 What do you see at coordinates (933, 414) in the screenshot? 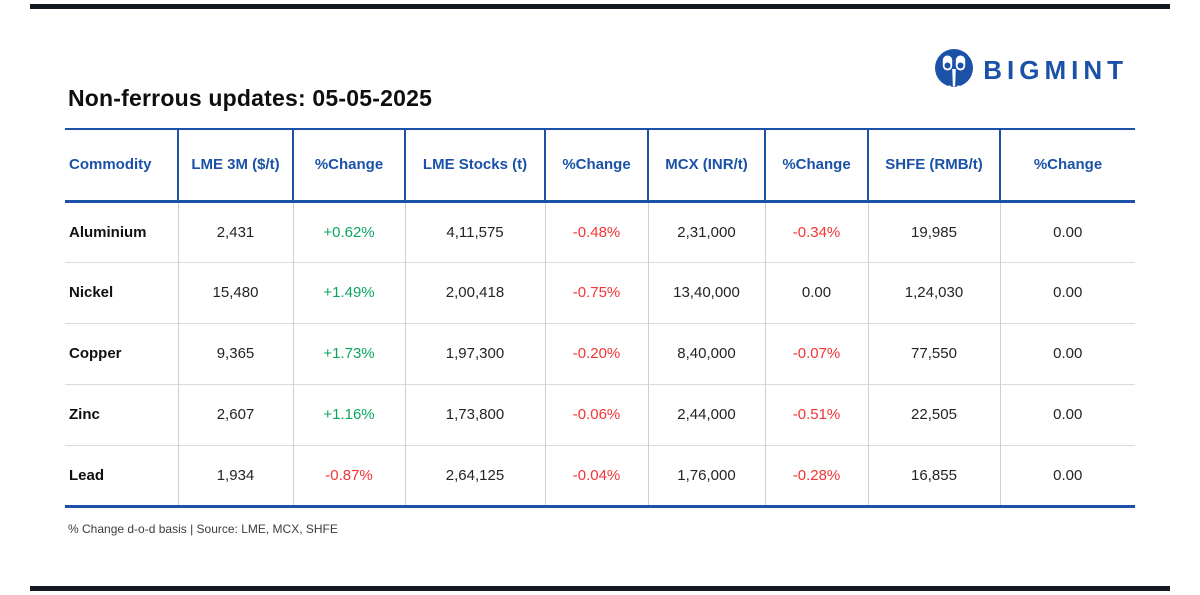
I see `cell-shfe: 22,505` at bounding box center [933, 414].